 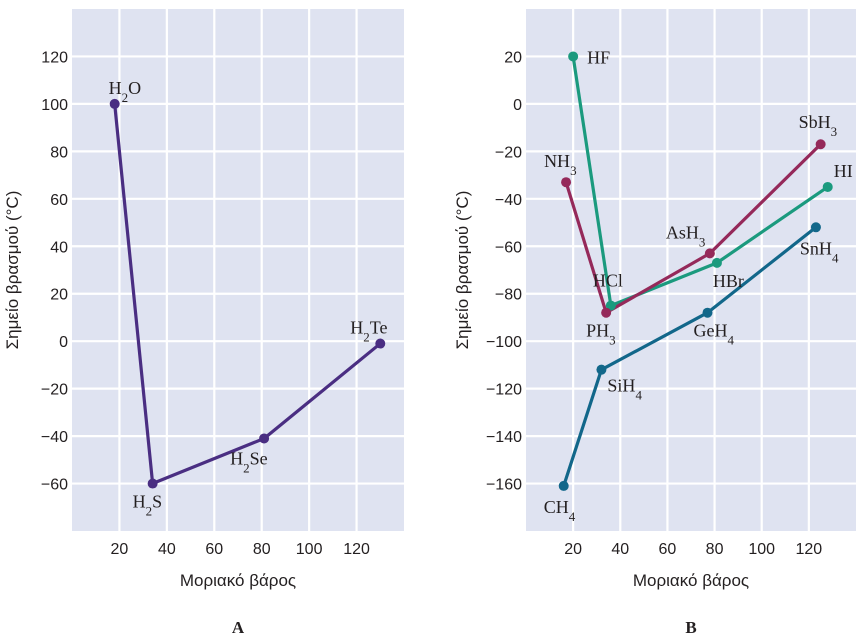 I want to click on data-point-label: SiH4, so click(x=624, y=389).